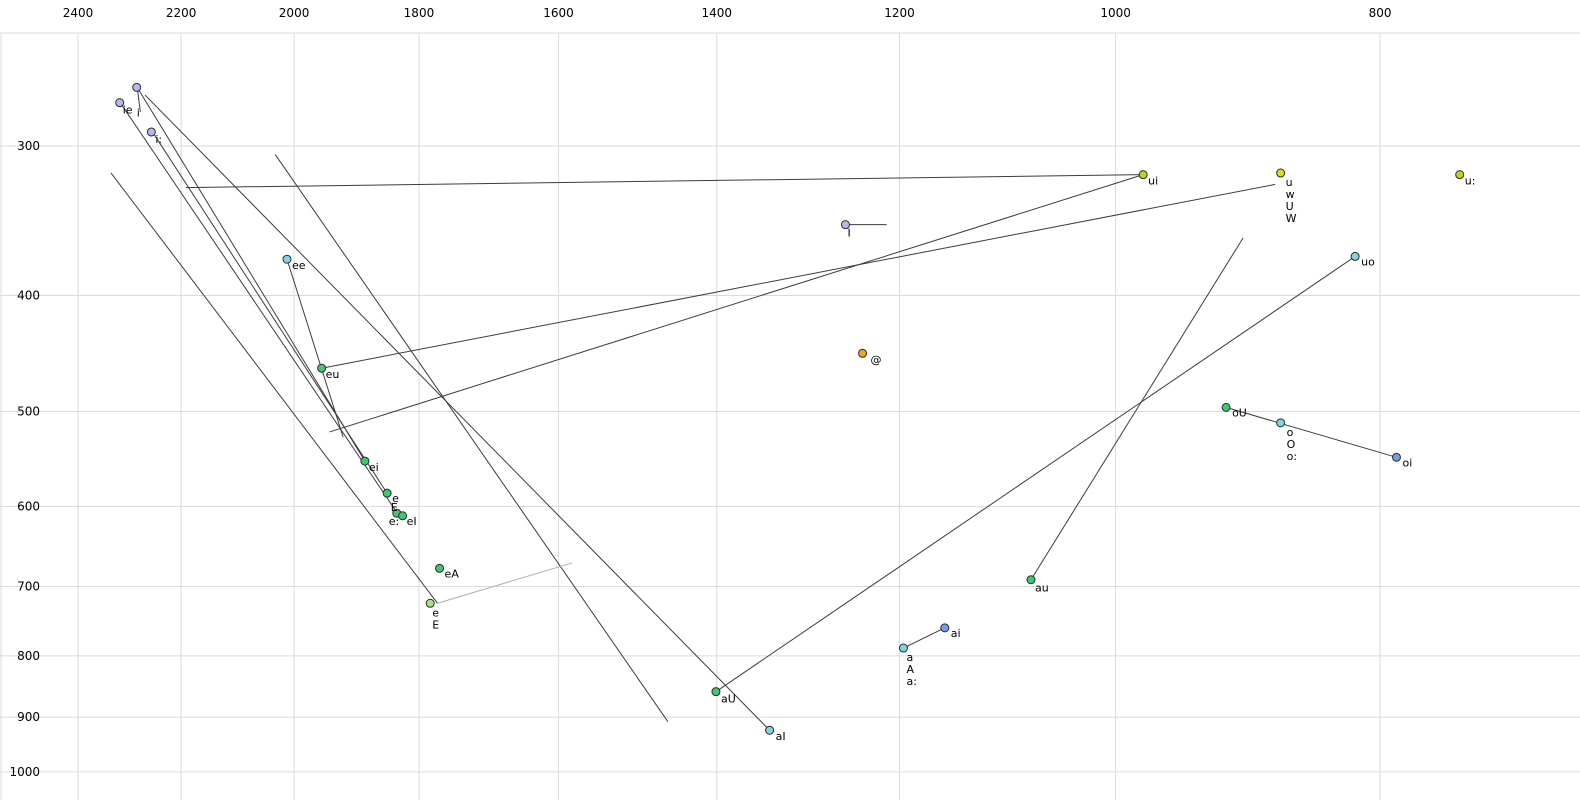 The width and height of the screenshot is (1580, 800). Describe the element at coordinates (28, 717) in the screenshot. I see `y-tick-label: 900` at that location.